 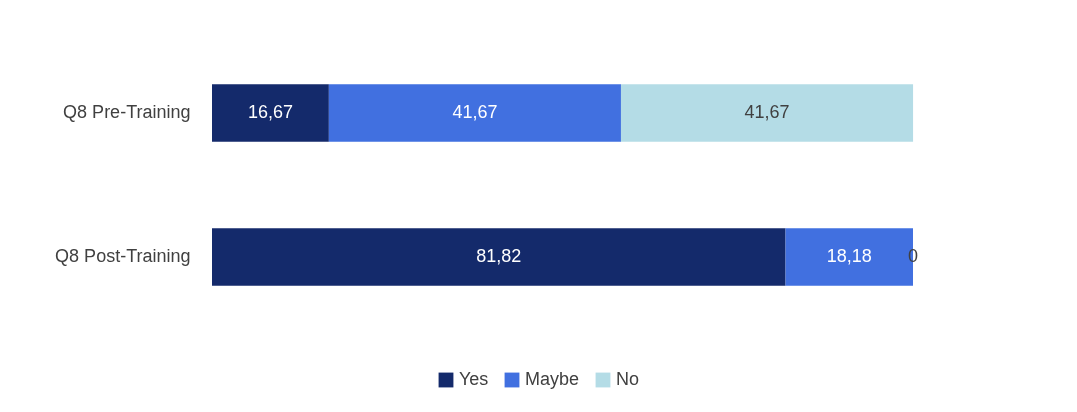 I want to click on data-label: 81,82, so click(x=499, y=256).